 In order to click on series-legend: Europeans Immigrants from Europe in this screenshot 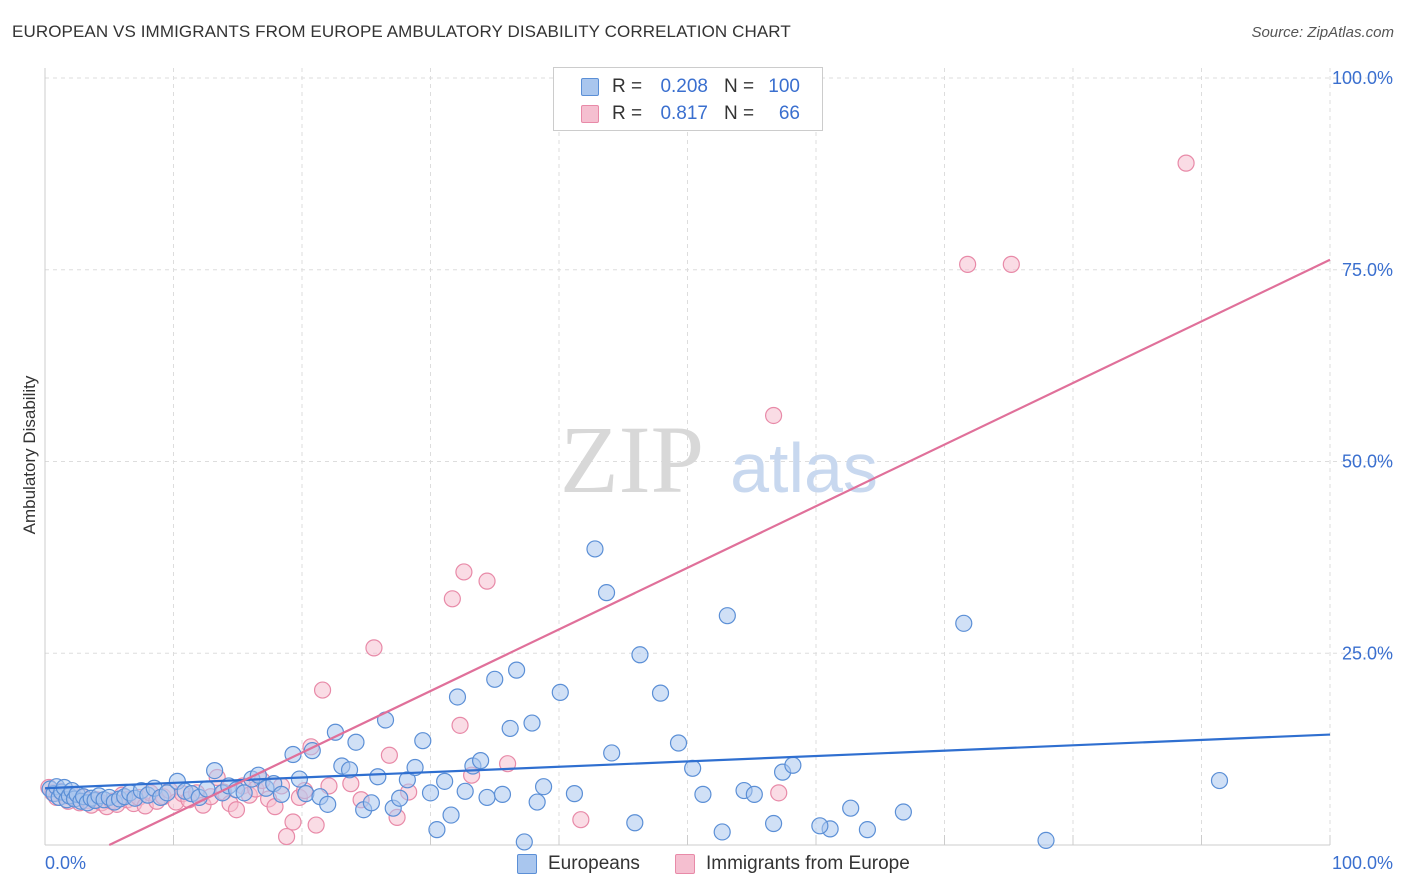, I will do `click(703, 865)`.